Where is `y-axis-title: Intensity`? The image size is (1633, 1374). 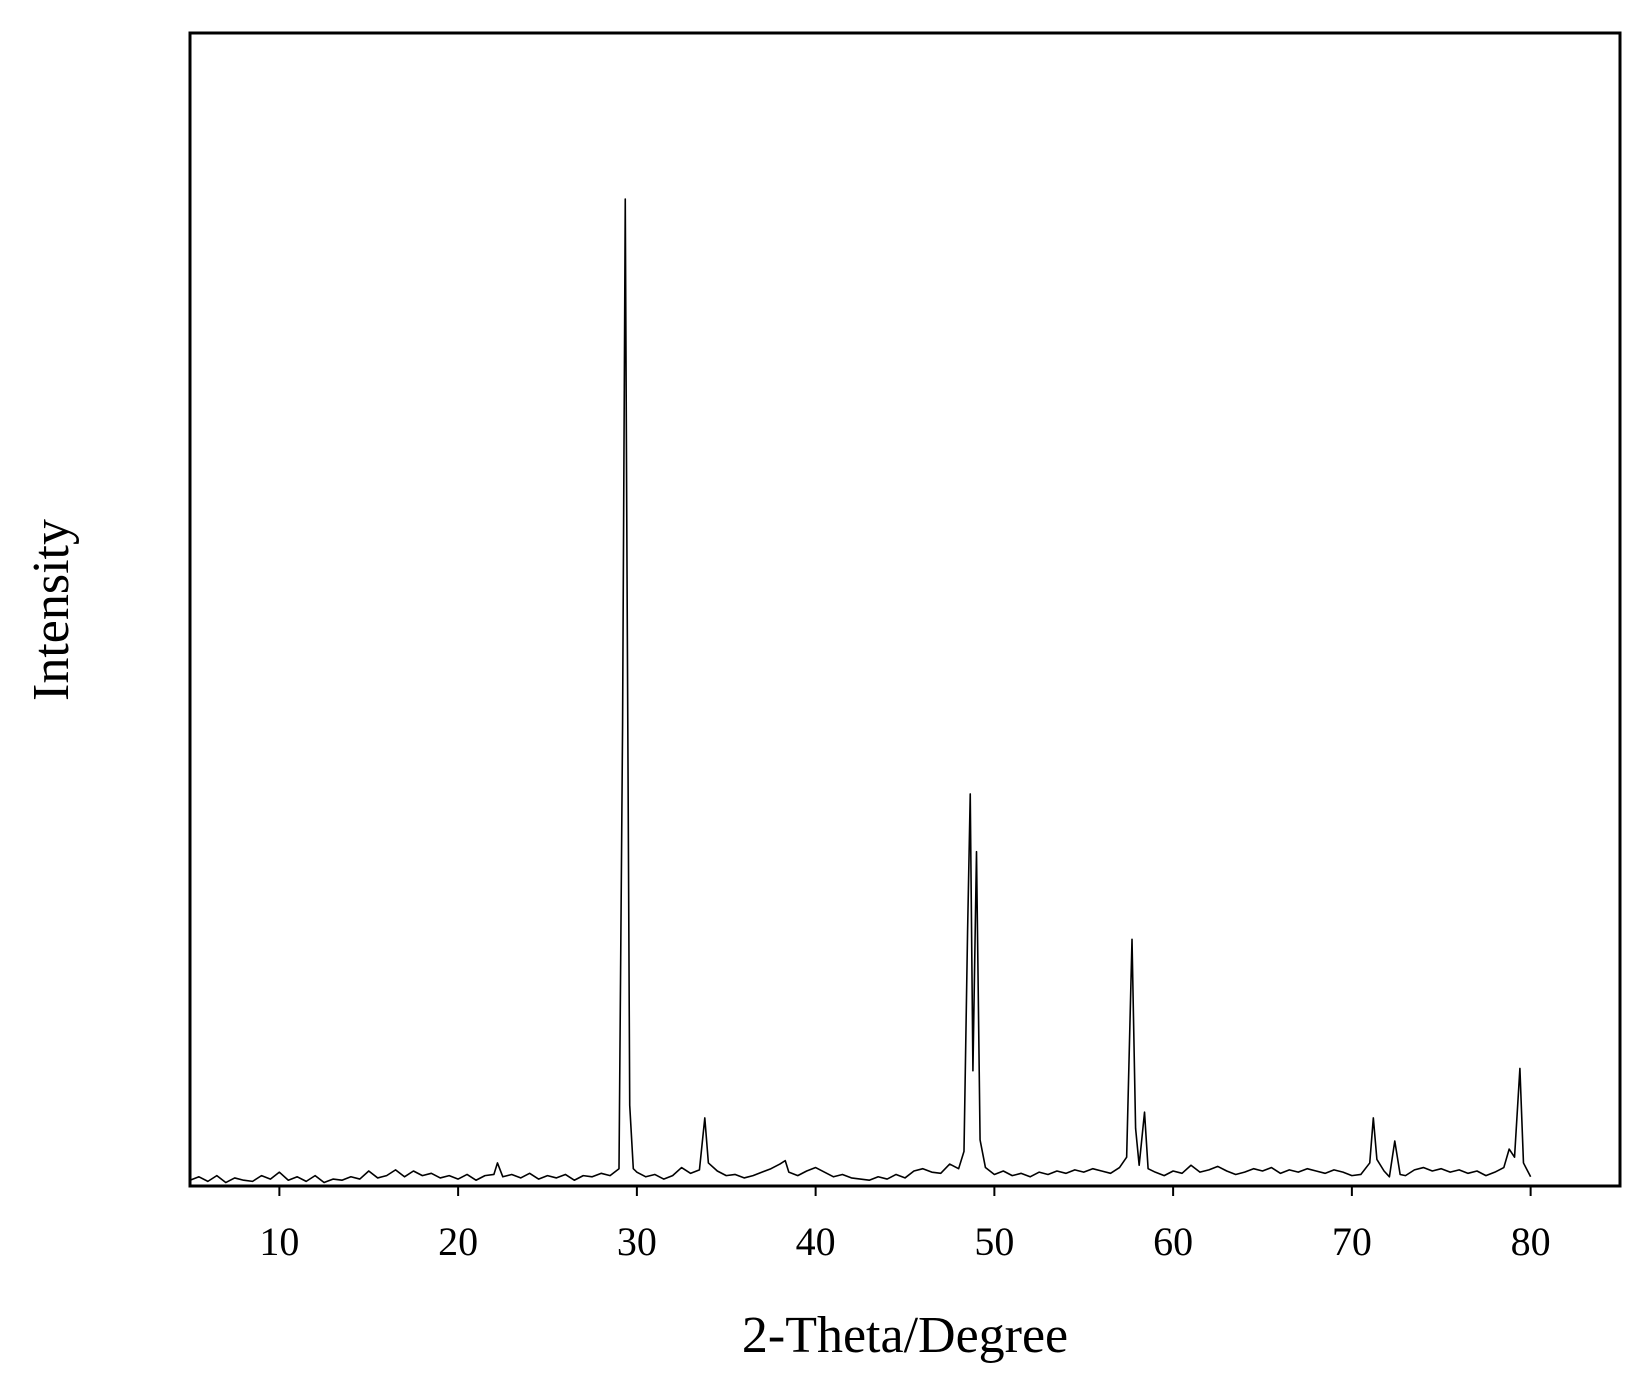 y-axis-title: Intensity is located at coordinates (51, 610).